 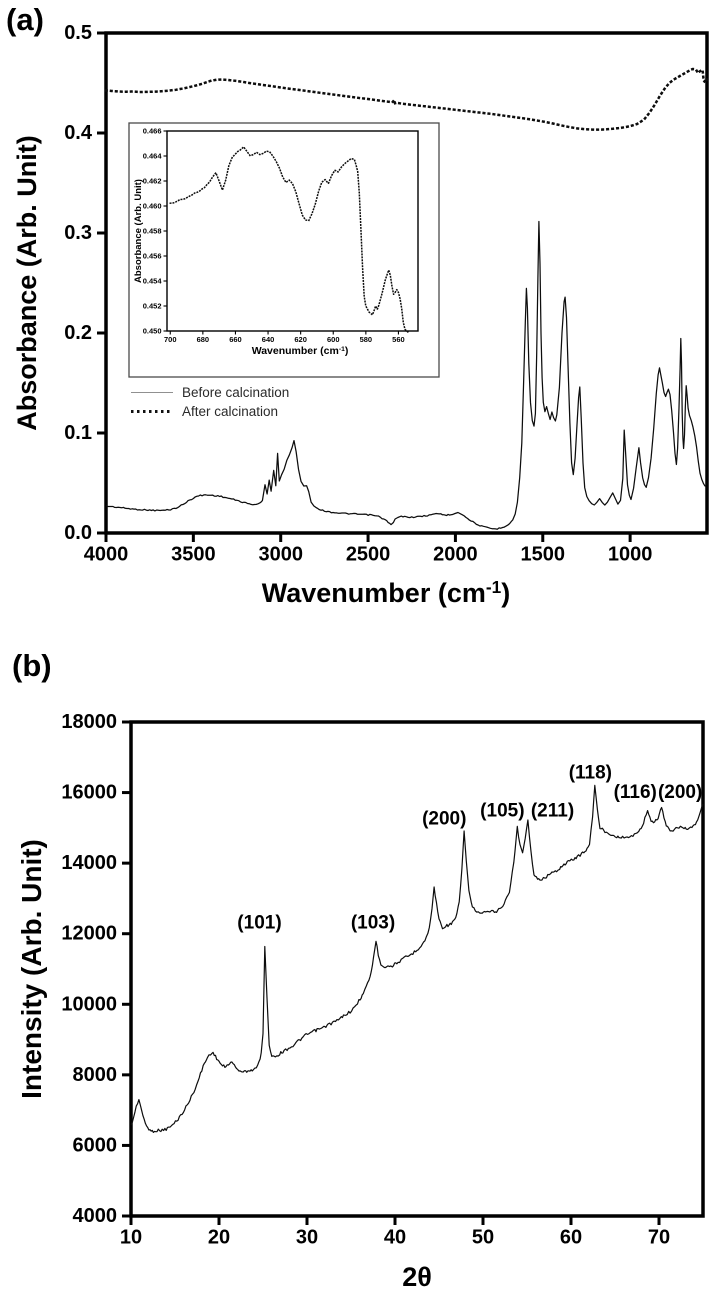 What do you see at coordinates (153, 156) in the screenshot?
I see `ftir-inset-y-tick-label: 0.464` at bounding box center [153, 156].